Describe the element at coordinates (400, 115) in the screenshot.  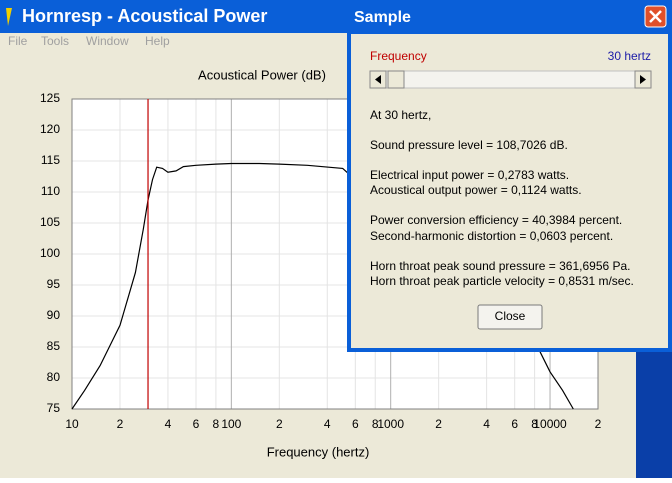
I see `dialog-line: At 30 hertz,` at that location.